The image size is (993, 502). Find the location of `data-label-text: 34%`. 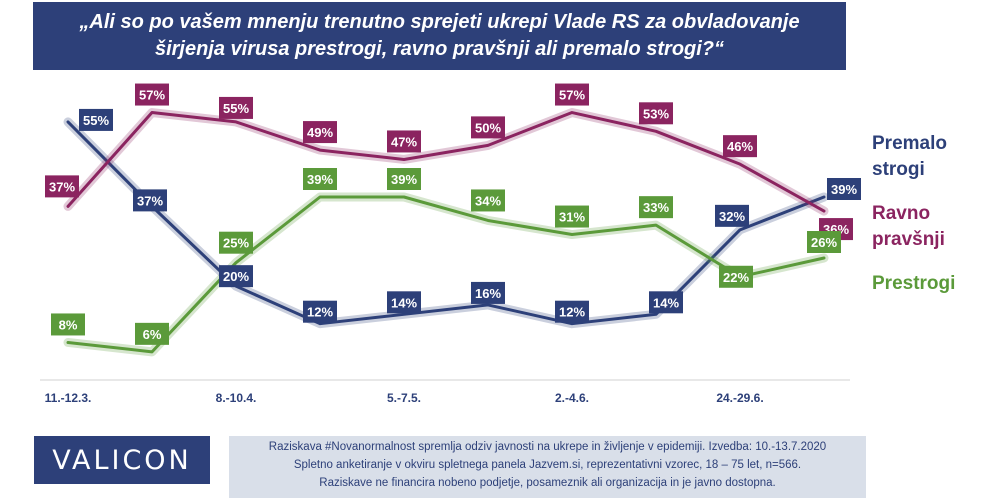

data-label-text: 34% is located at coordinates (488, 200).